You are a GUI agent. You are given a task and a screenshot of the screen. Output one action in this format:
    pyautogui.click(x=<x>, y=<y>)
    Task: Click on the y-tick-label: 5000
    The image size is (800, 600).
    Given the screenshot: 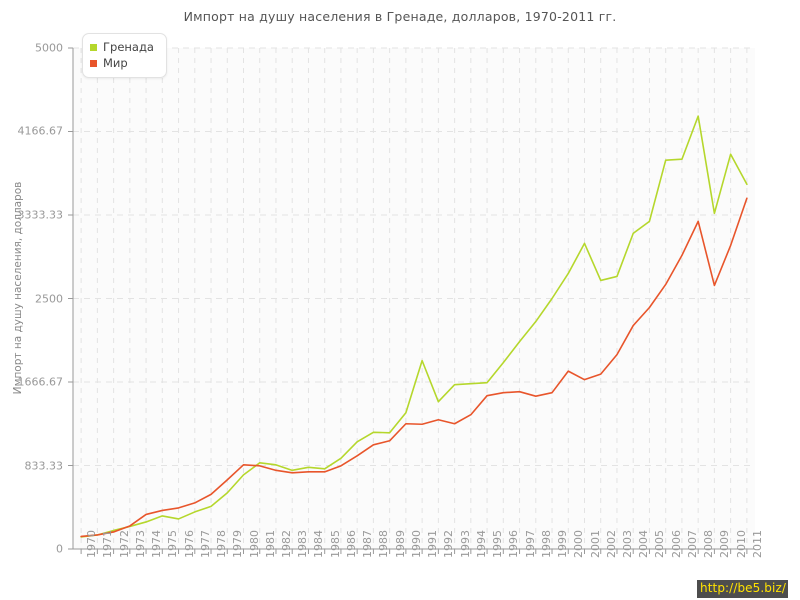 What is the action you would take?
    pyautogui.click(x=49, y=48)
    